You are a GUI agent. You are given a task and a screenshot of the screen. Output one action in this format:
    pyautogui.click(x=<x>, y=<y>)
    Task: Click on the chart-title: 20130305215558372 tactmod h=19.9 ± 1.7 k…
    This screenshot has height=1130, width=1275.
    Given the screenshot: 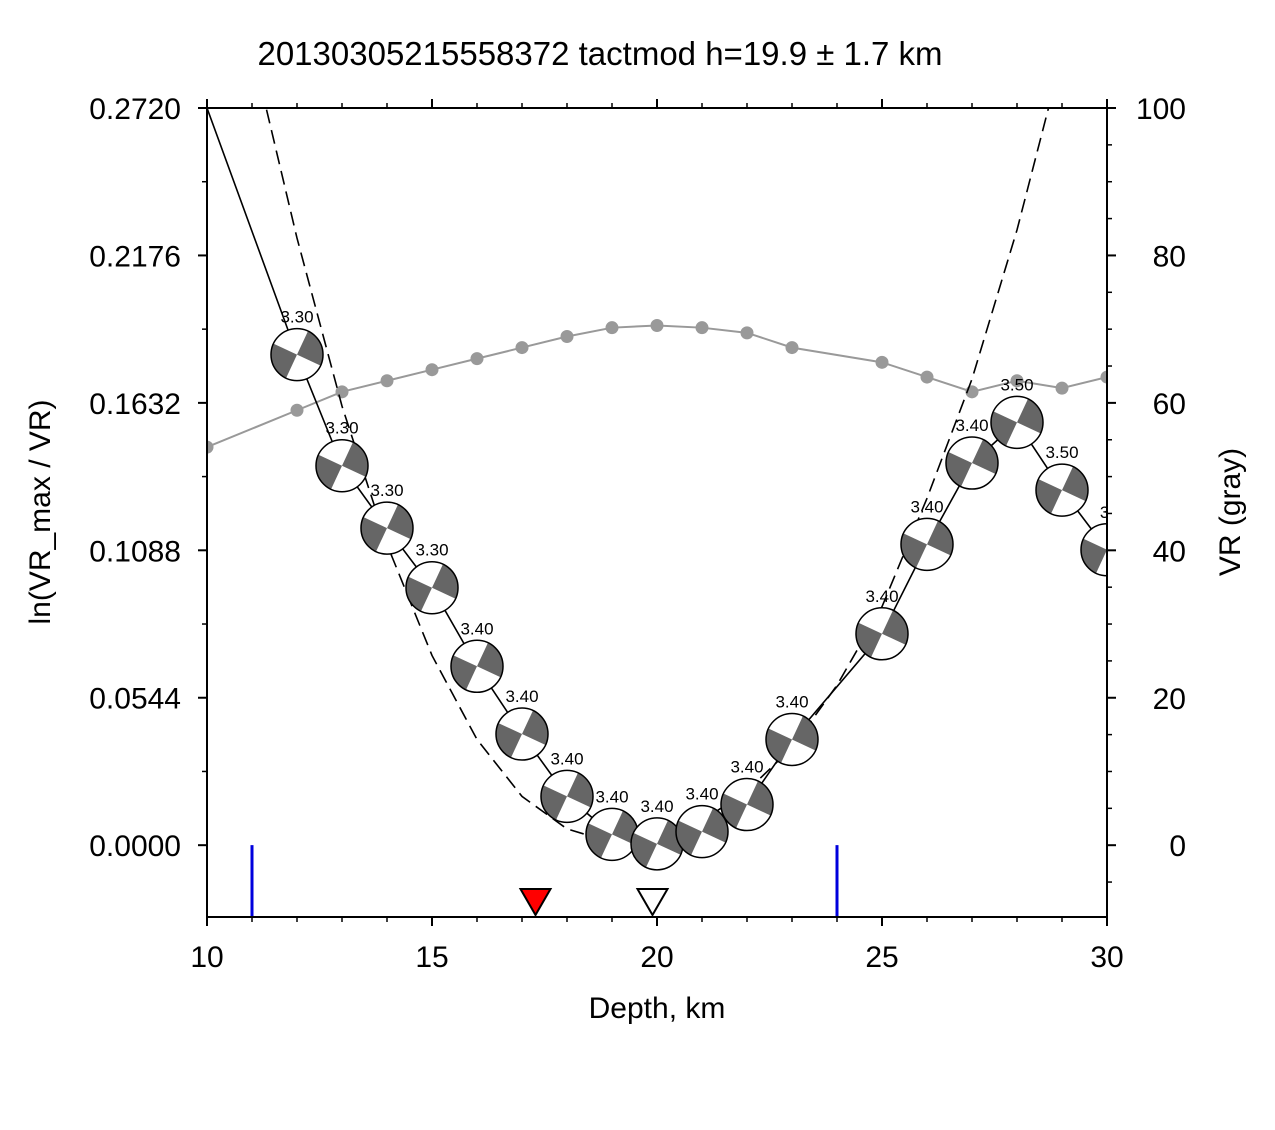 What is the action you would take?
    pyautogui.click(x=599, y=53)
    